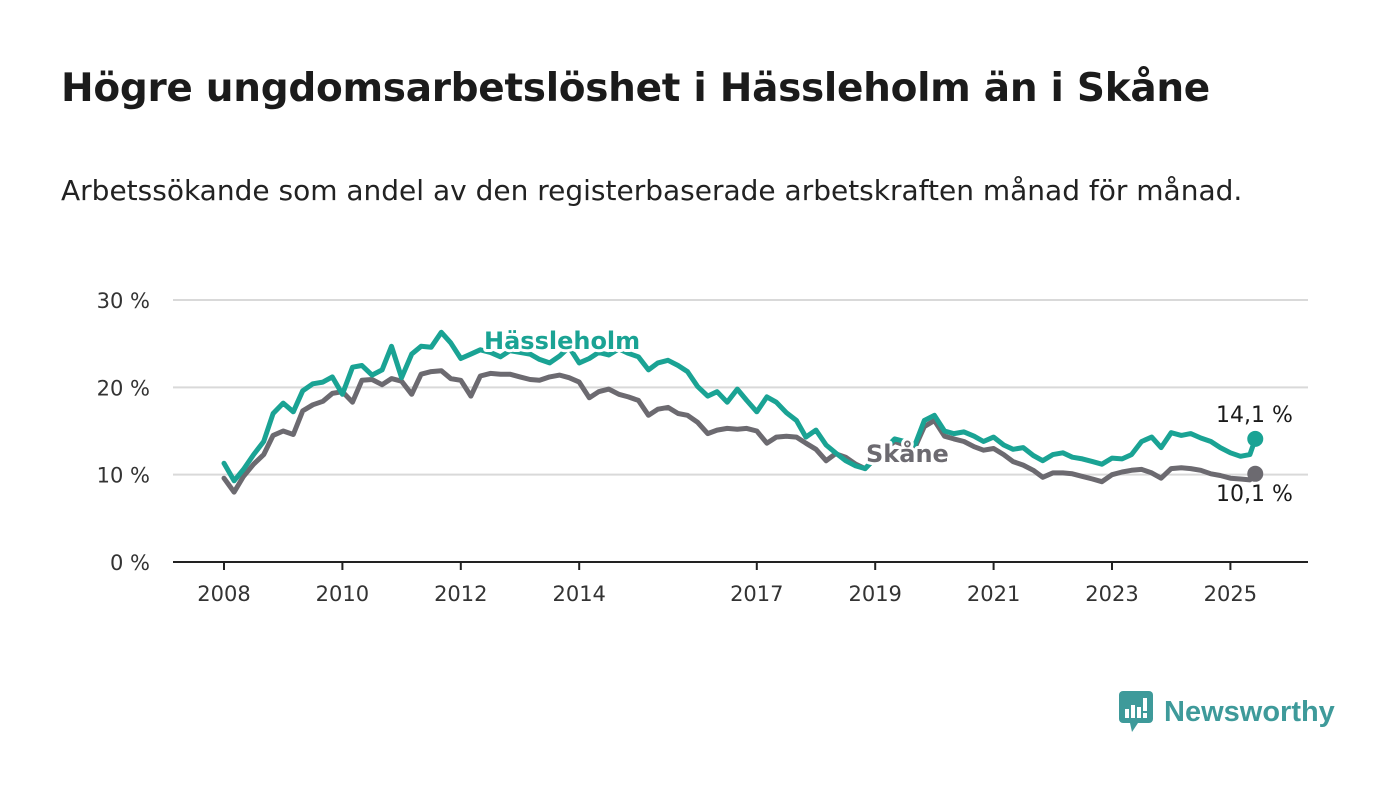 This screenshot has height=794, width=1400. Describe the element at coordinates (1136, 711) in the screenshot. I see `newsworthy-logo-icon` at that location.